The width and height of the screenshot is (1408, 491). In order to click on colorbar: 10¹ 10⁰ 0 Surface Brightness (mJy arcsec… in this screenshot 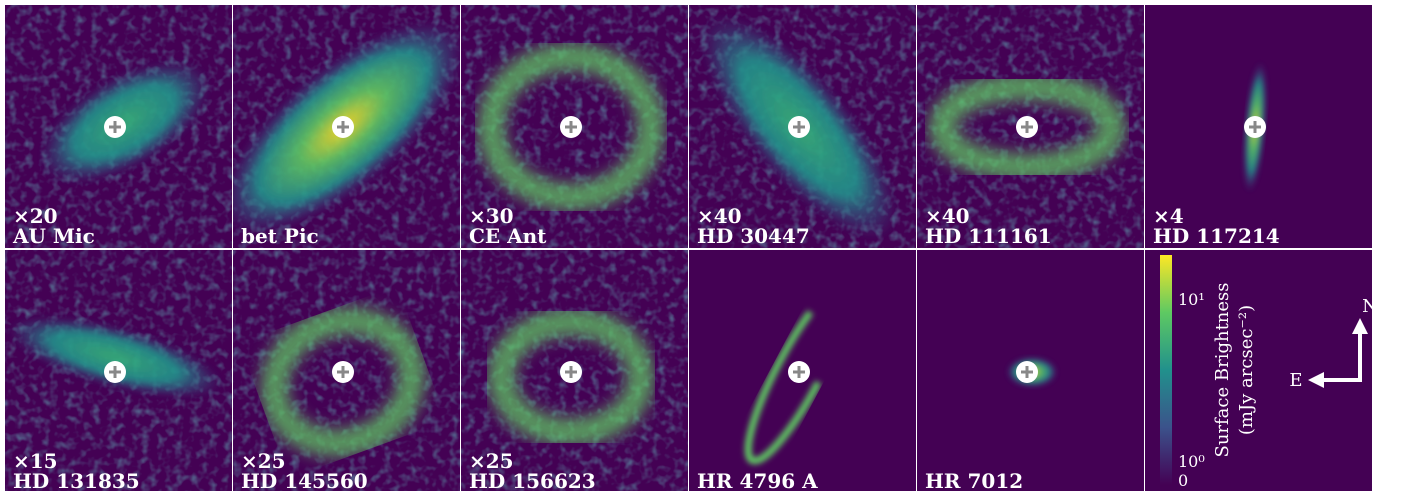, I will do `click(1208, 372)`.